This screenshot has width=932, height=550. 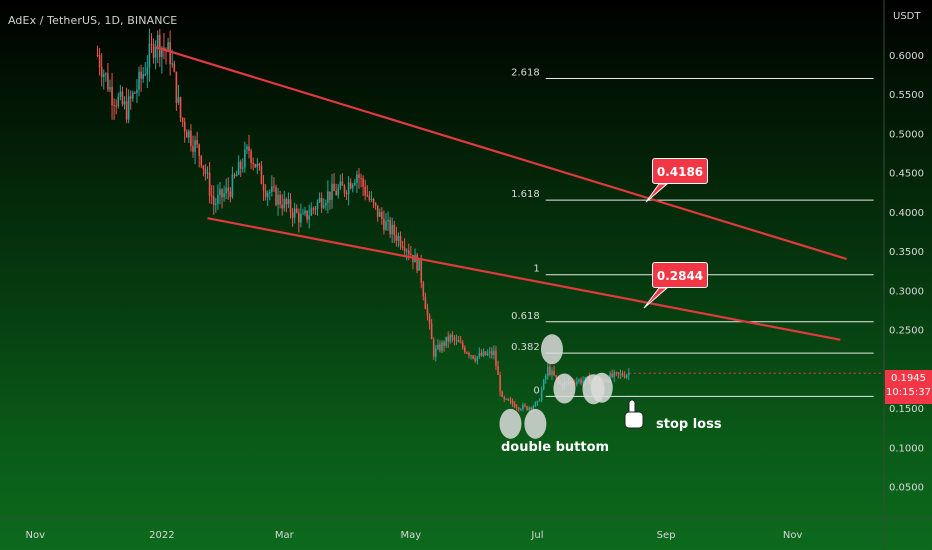 What do you see at coordinates (536, 390) in the screenshot?
I see `fib-level-label: 0` at bounding box center [536, 390].